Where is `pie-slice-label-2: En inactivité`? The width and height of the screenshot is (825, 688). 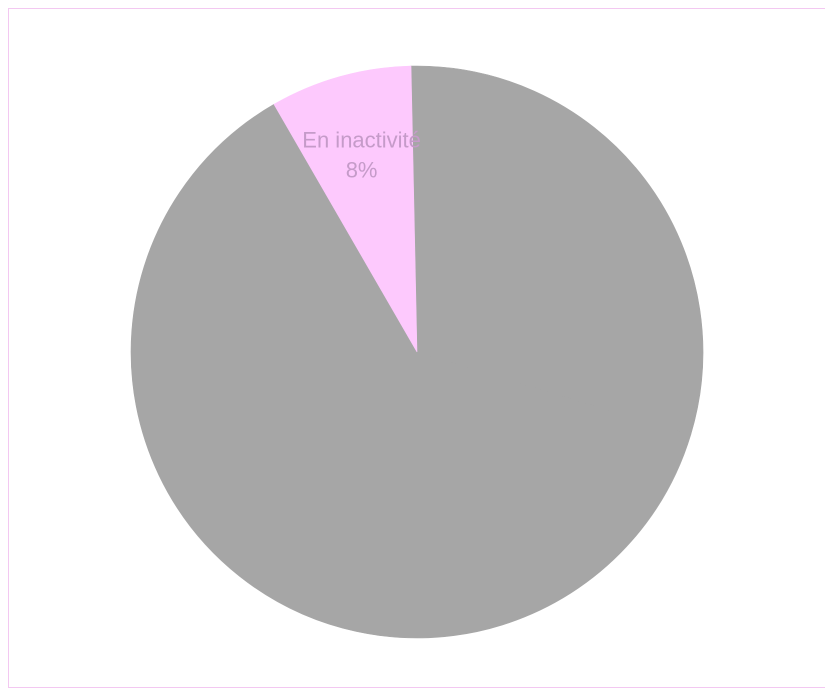
pie-slice-label-2: En inactivité is located at coordinates (361, 140).